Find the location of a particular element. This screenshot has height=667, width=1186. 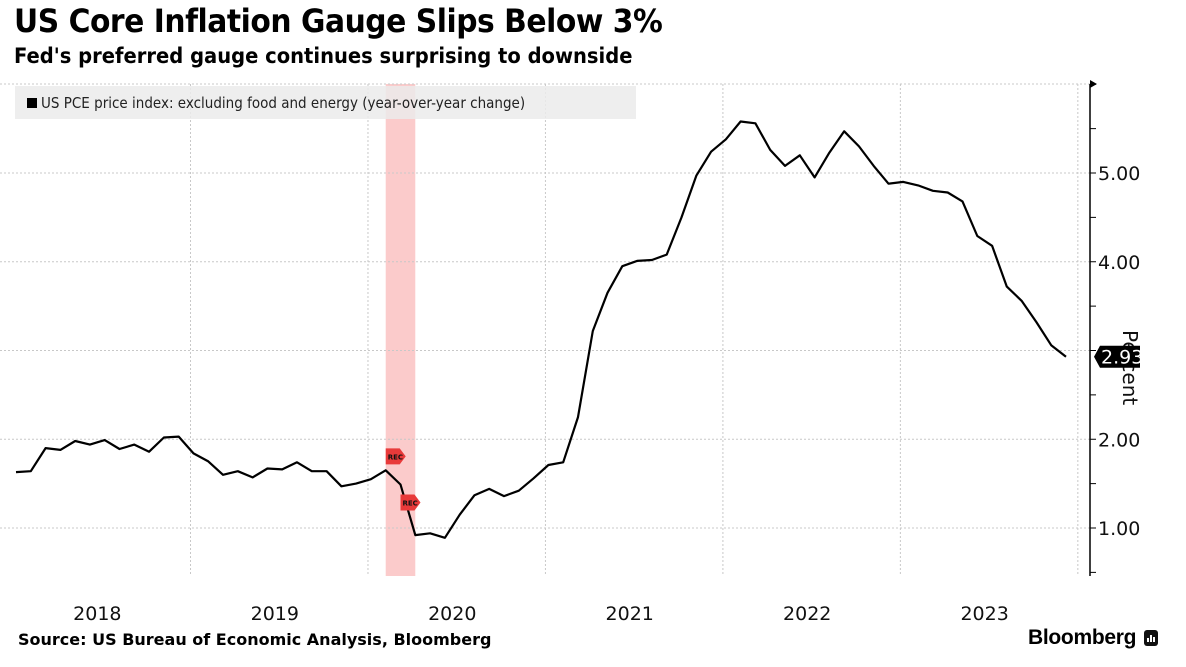

last-value-badge is located at coordinates (1117, 356).